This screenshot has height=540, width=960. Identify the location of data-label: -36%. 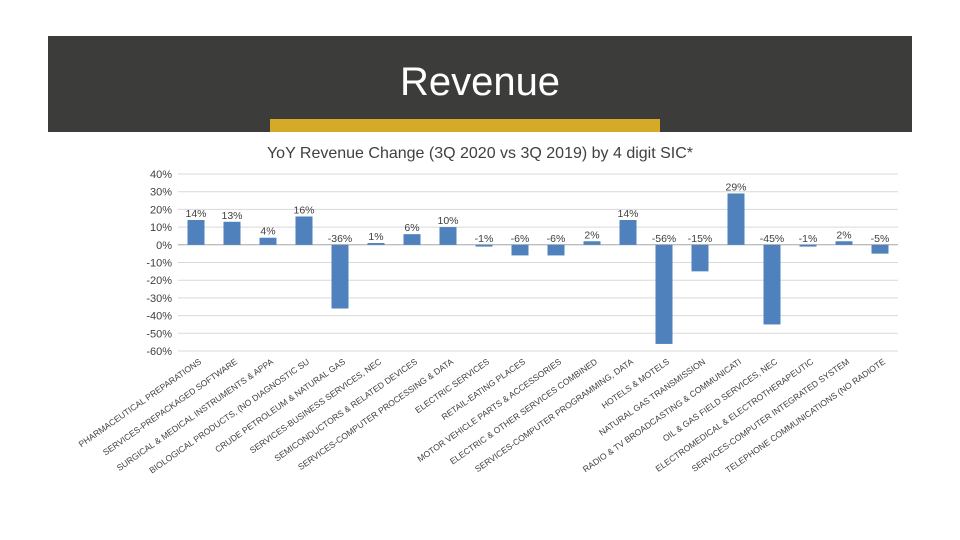
(340, 239).